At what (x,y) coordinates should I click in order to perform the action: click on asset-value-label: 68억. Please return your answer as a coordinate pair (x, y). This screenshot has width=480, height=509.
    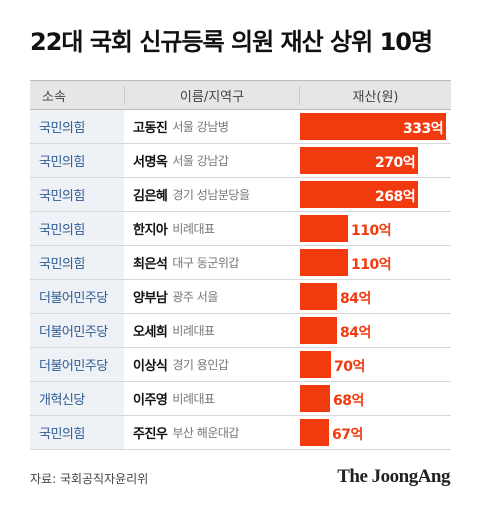
    Looking at the image, I should click on (348, 401).